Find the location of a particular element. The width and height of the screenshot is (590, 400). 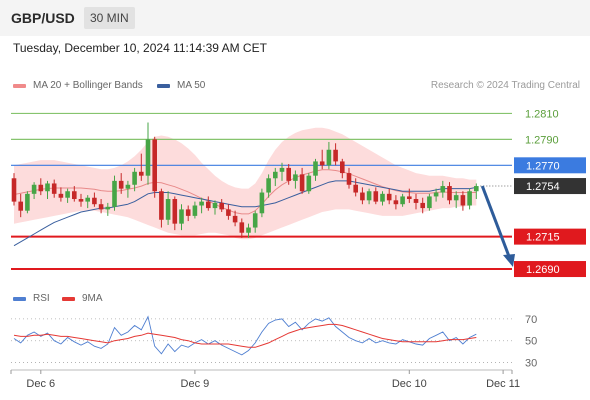

legend-ma50-label: MA 50 is located at coordinates (191, 85).